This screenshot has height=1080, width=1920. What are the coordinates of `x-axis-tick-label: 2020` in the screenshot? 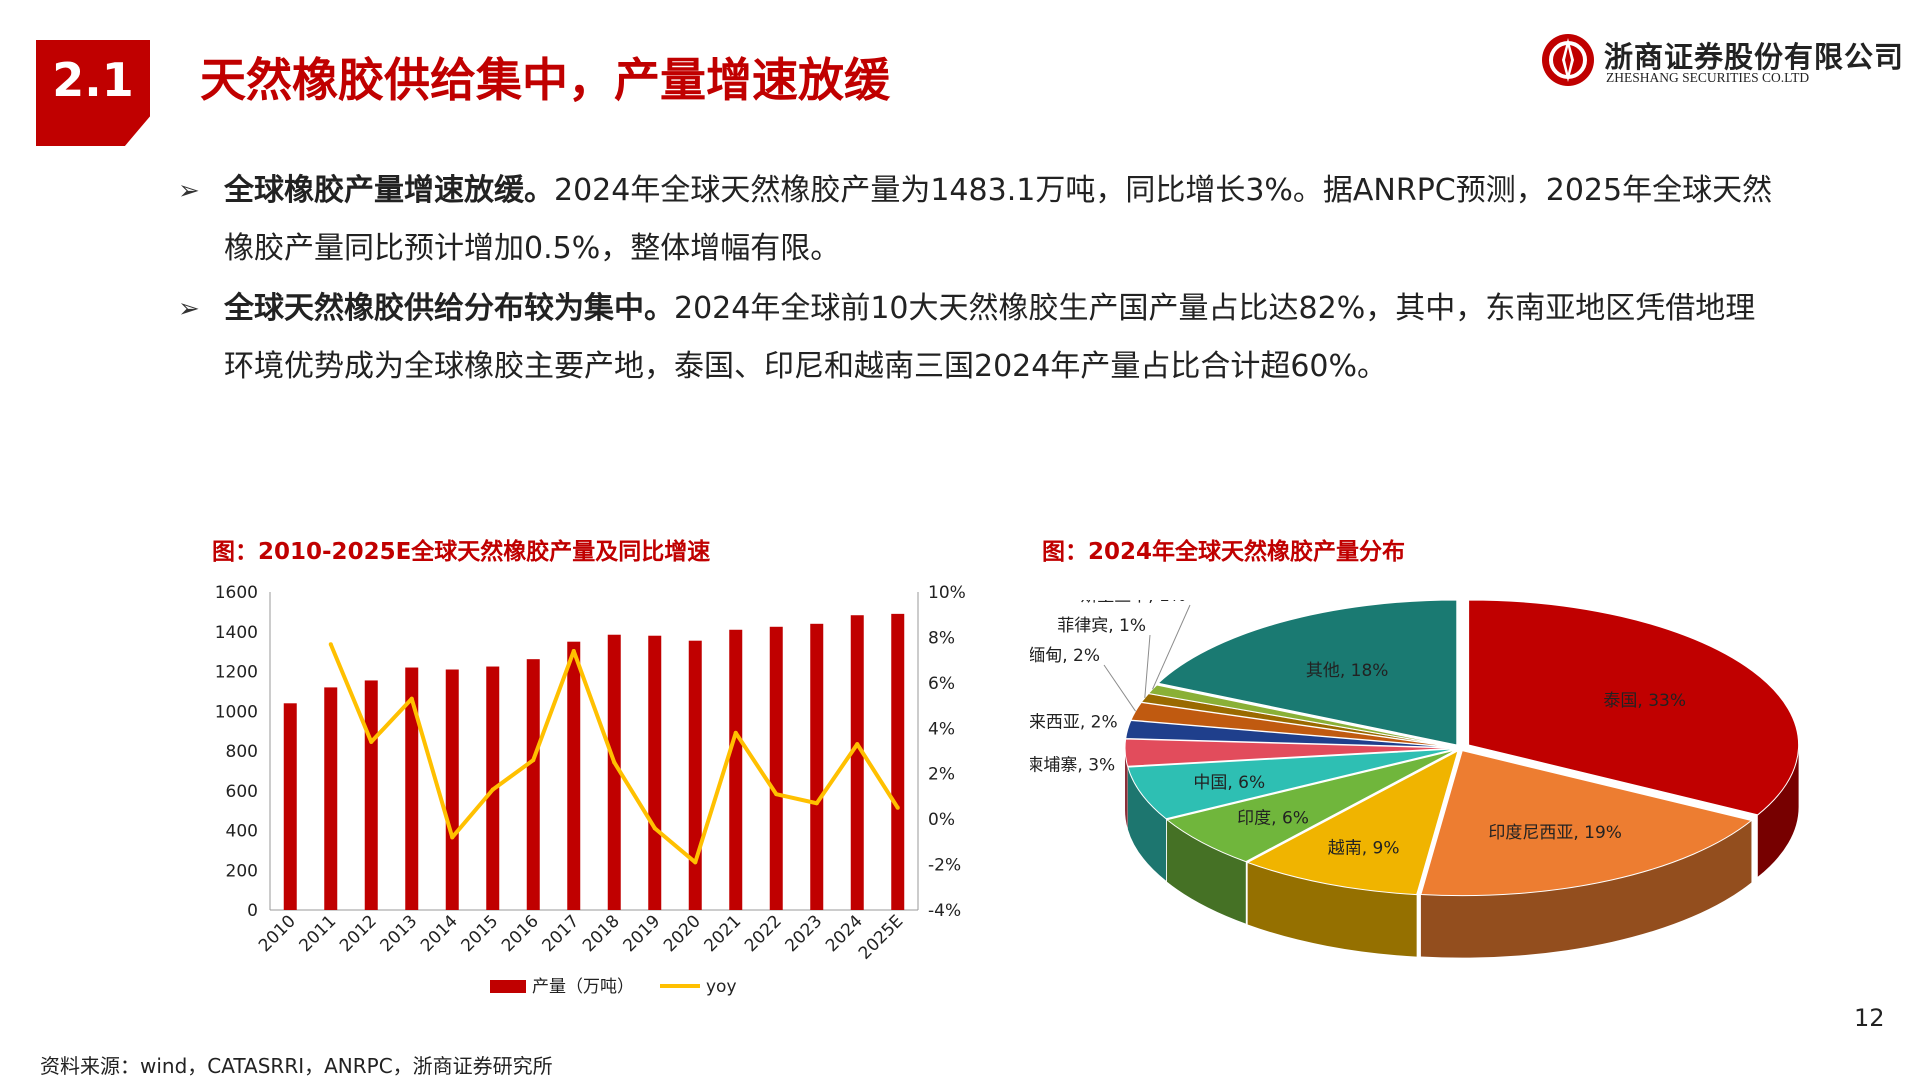 It's located at (682, 933).